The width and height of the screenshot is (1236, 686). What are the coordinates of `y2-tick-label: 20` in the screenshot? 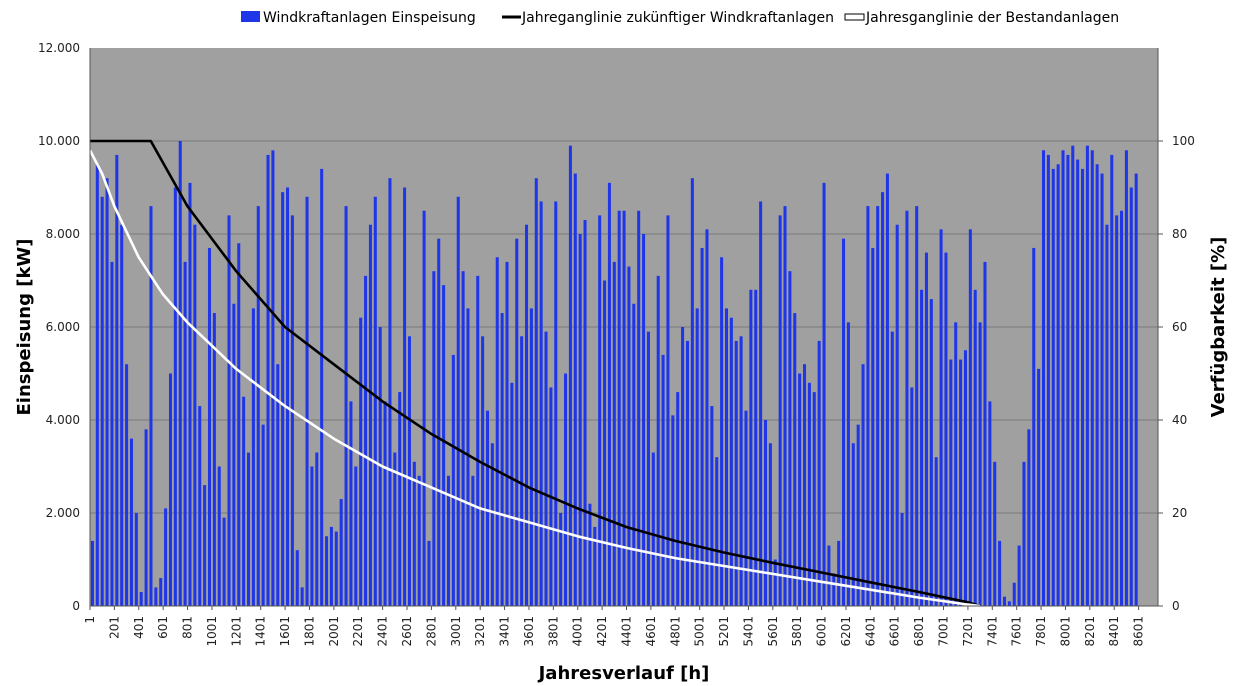 It's located at (1179, 513).